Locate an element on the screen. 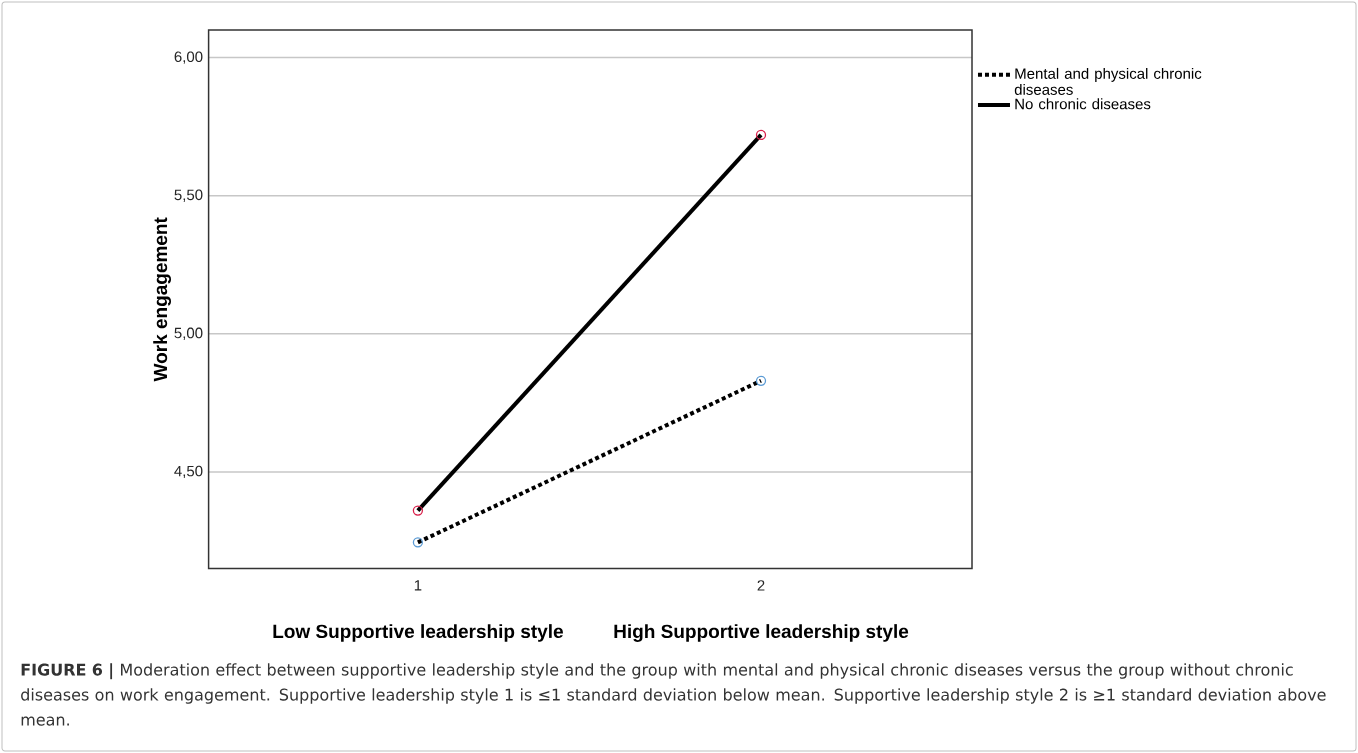 The image size is (1358, 753). y-tick-label: 5,00 is located at coordinates (188, 334).